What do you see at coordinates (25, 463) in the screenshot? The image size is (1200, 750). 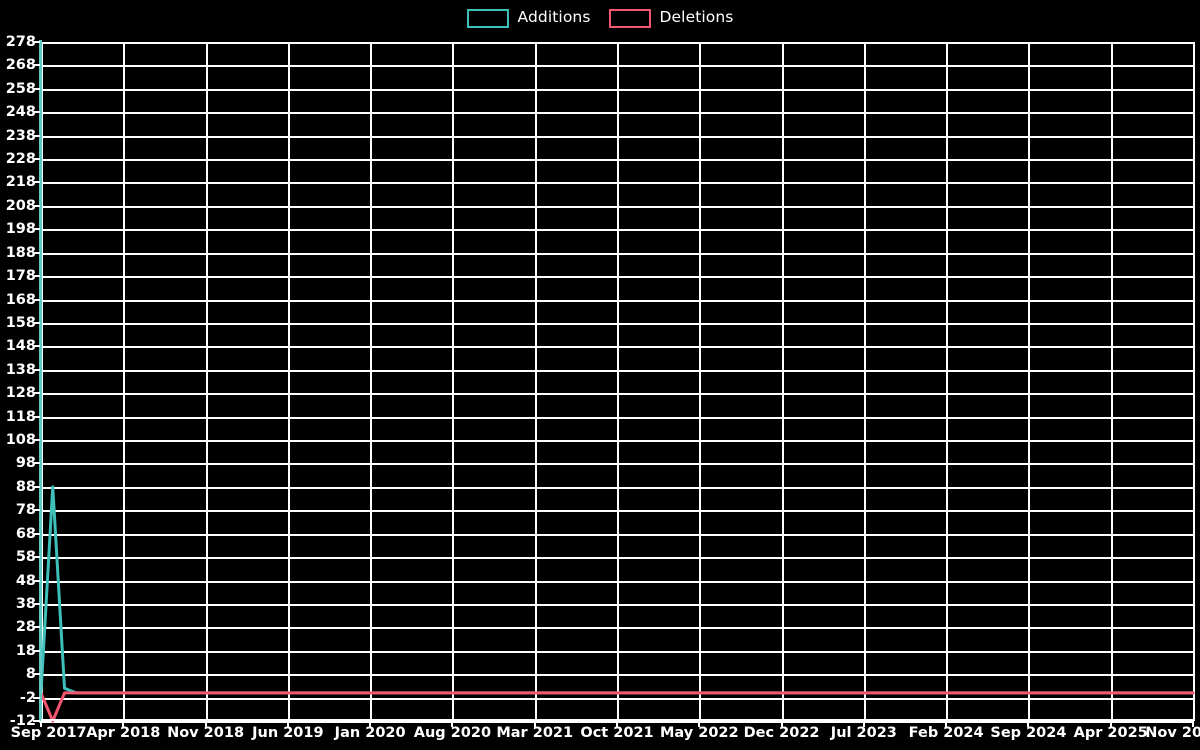 I see `y-axis-tick-label: 98` at bounding box center [25, 463].